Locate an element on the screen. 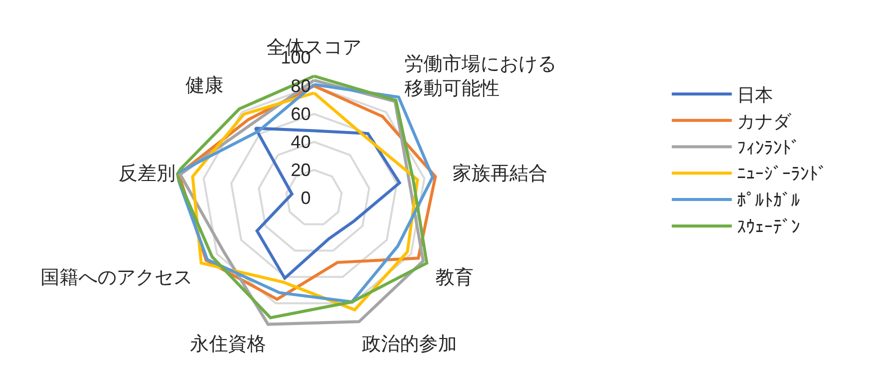  legend-label: 日本 is located at coordinates (754, 94).